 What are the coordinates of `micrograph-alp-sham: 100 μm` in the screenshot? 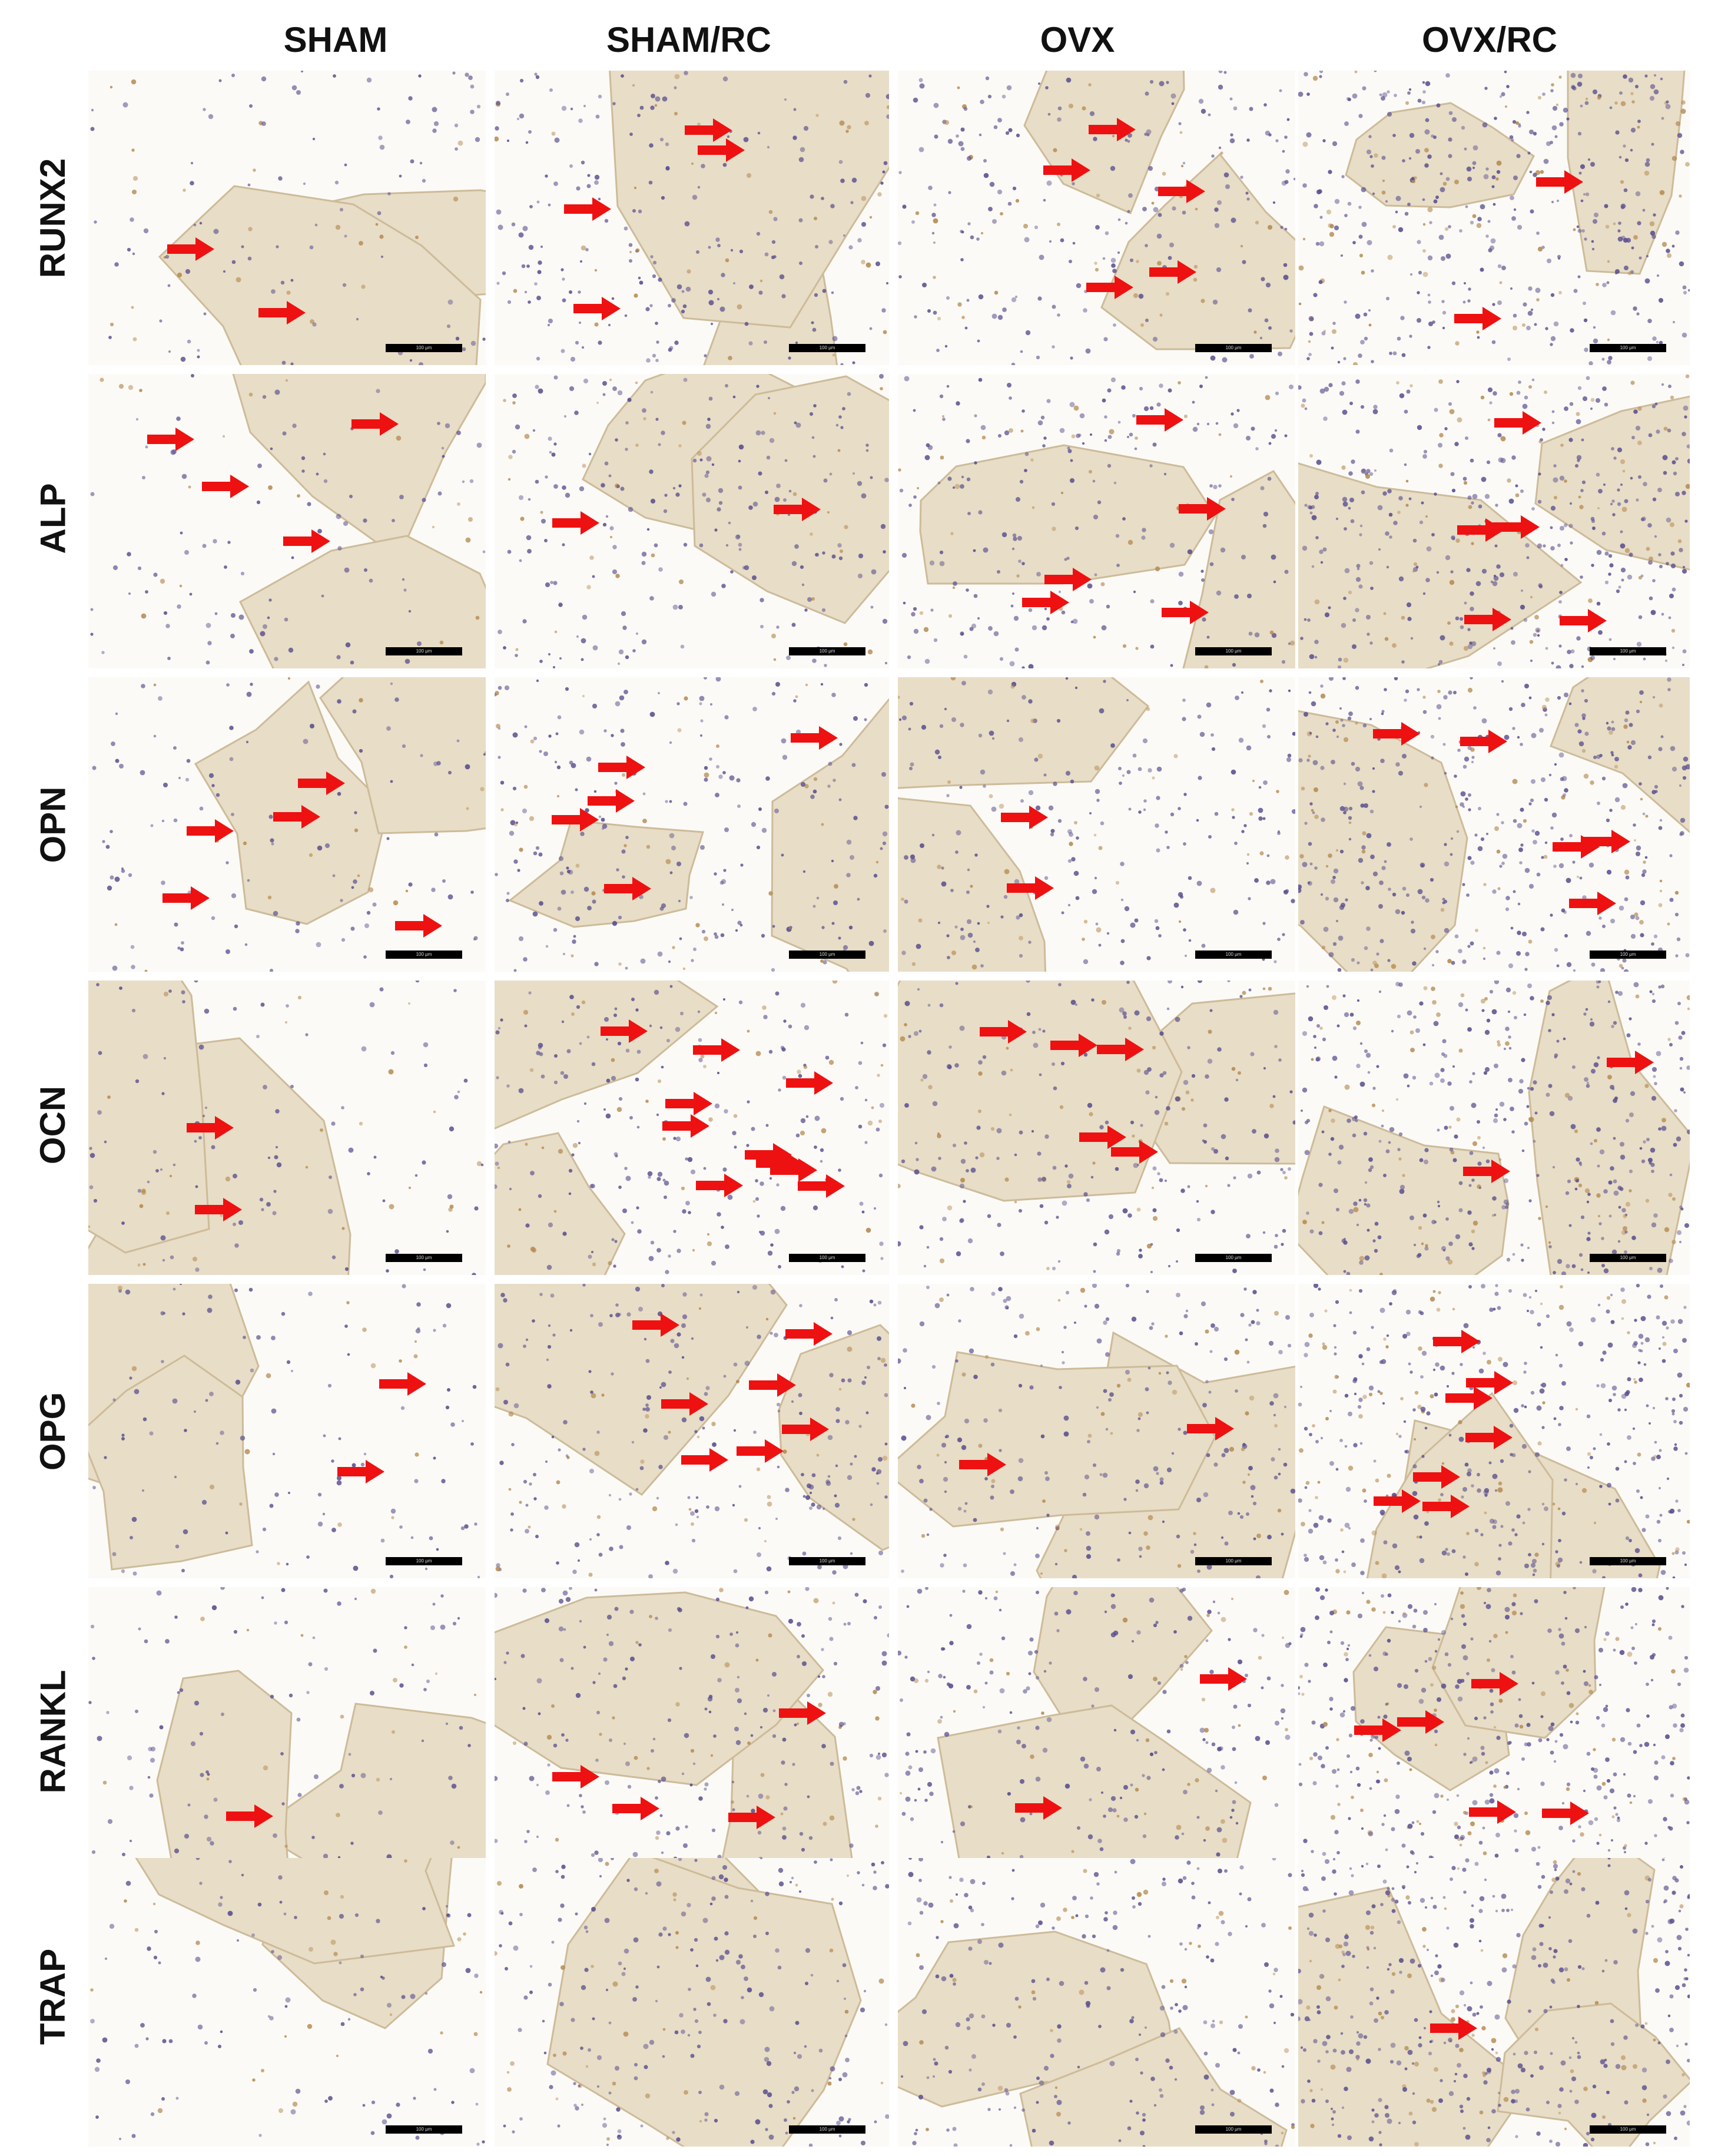 It's located at (287, 521).